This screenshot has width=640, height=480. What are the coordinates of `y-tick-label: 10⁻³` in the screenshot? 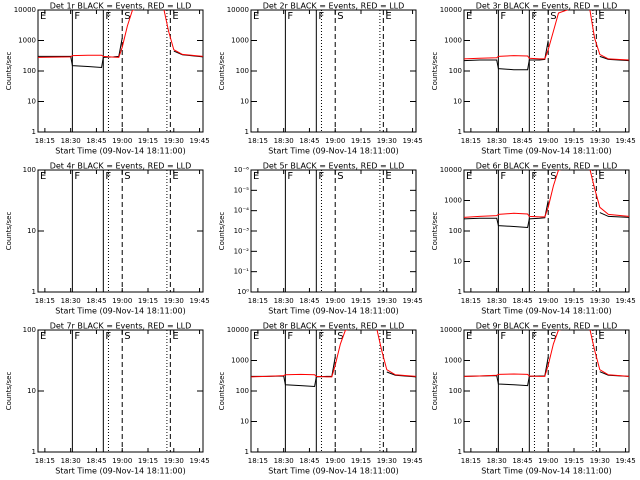 It's located at (242, 231).